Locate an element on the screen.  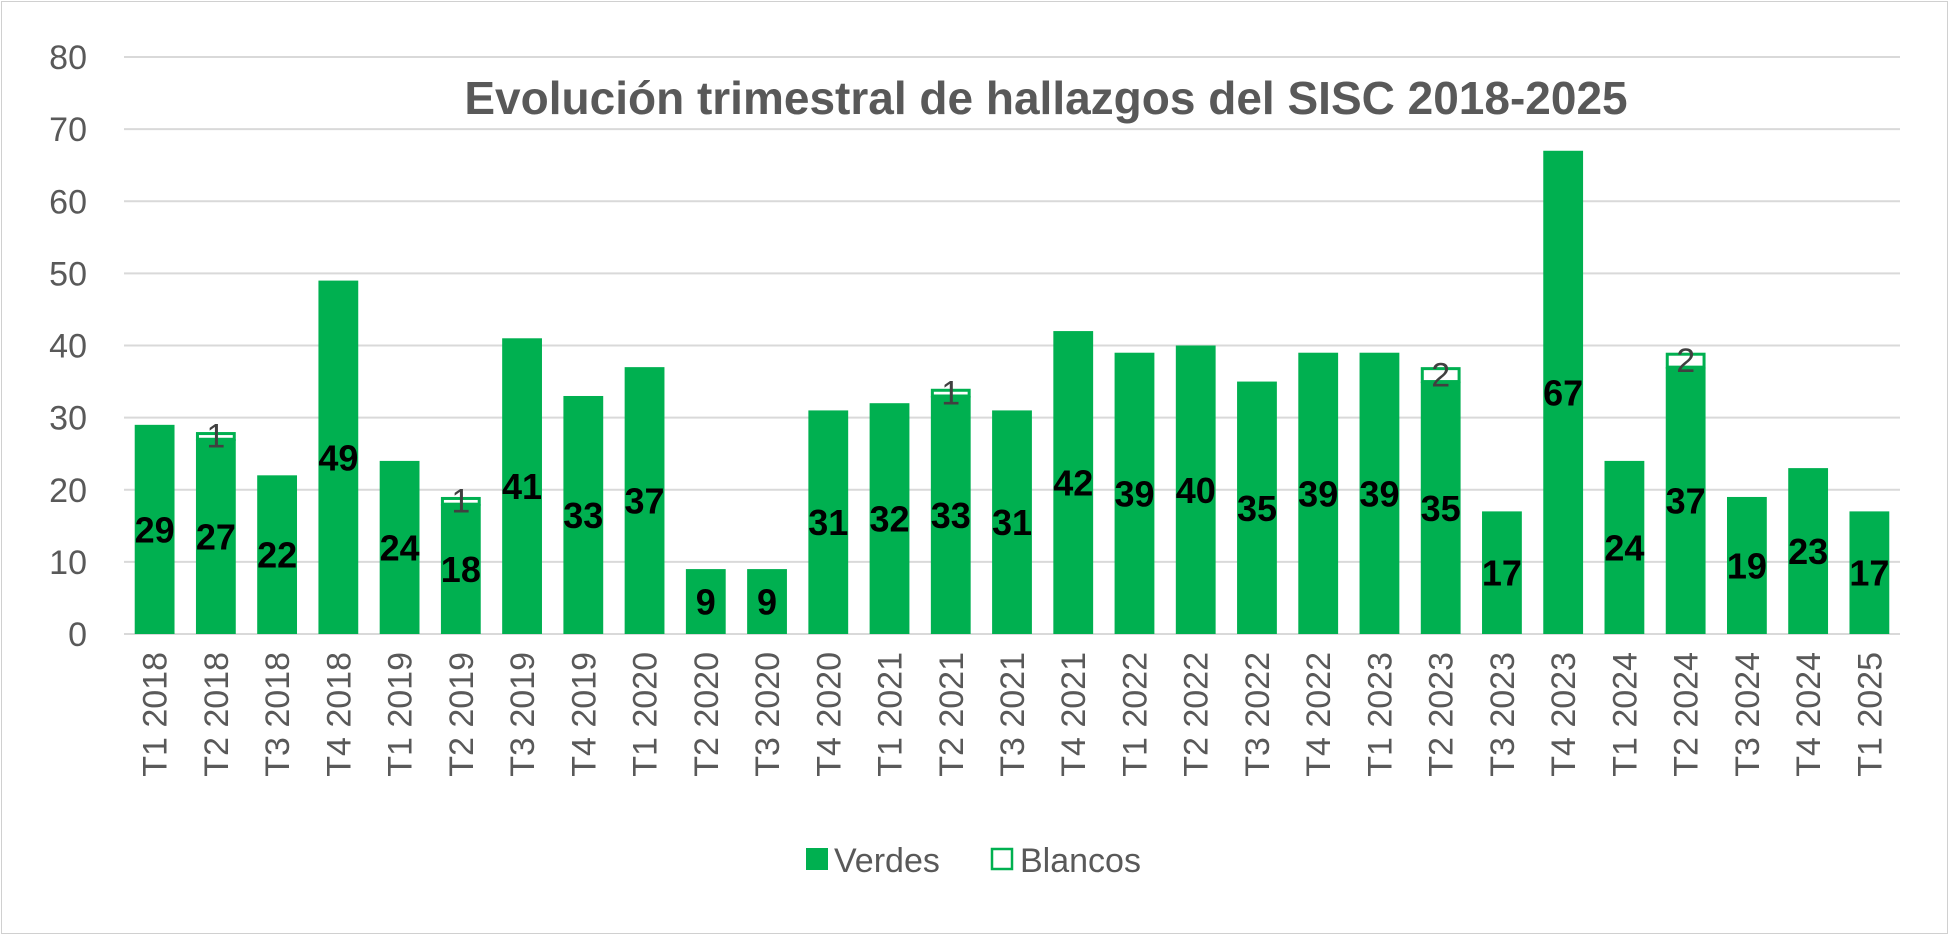
data-label-verdes: 40 is located at coordinates (1196, 490).